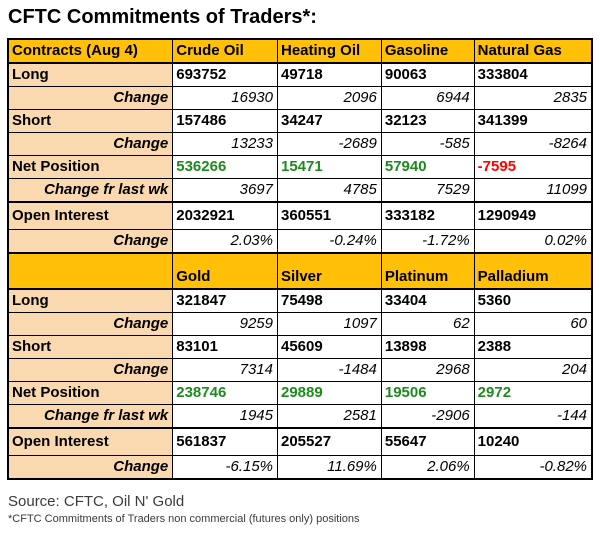 Image resolution: width=600 pixels, height=538 pixels. What do you see at coordinates (329, 300) in the screenshot?
I see `table-cell: 75498` at bounding box center [329, 300].